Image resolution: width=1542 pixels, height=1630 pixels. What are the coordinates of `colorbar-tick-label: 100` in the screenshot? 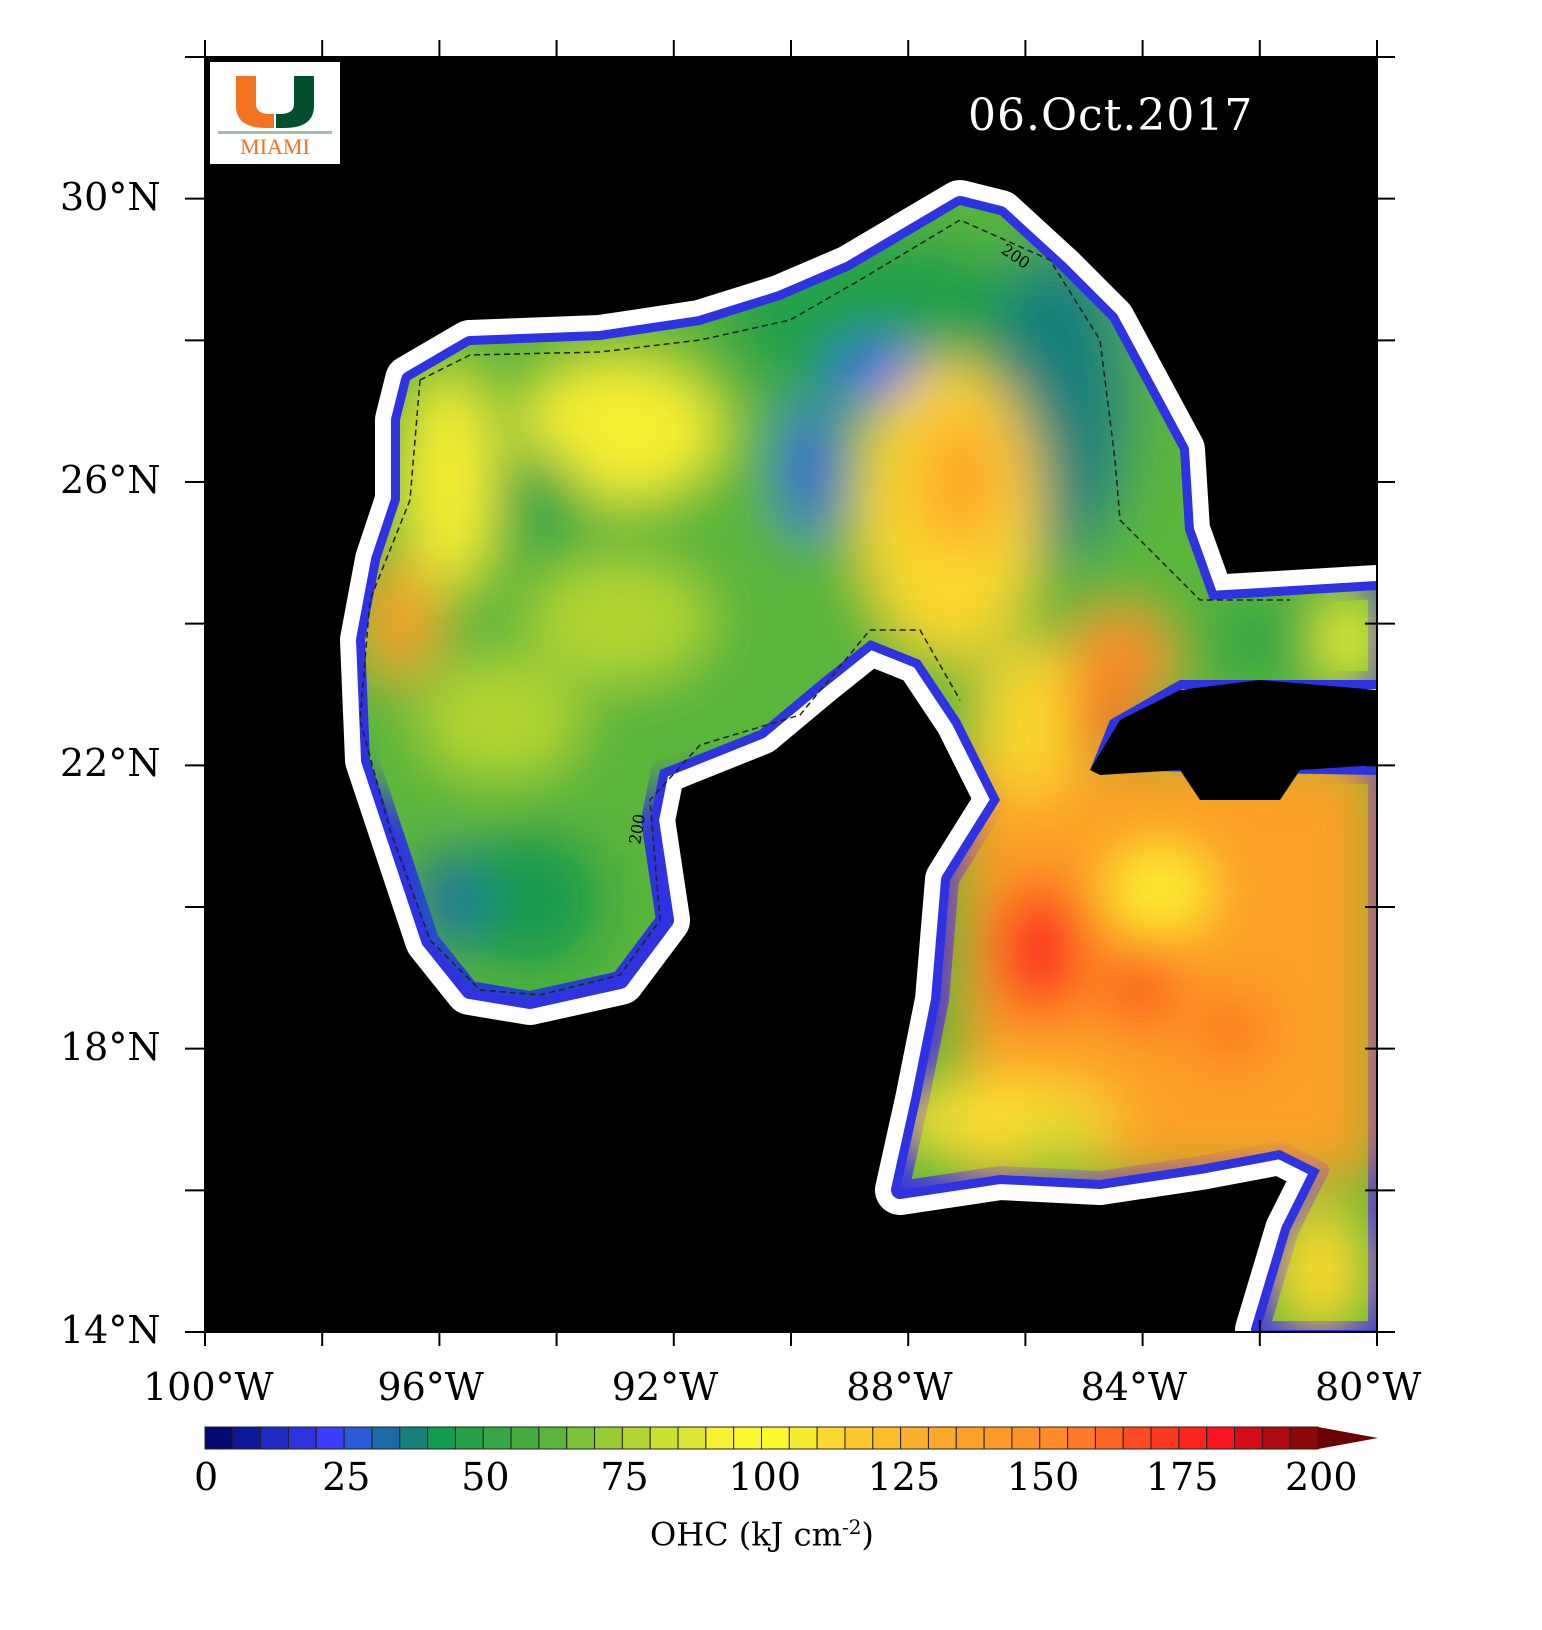 It's located at (765, 1477).